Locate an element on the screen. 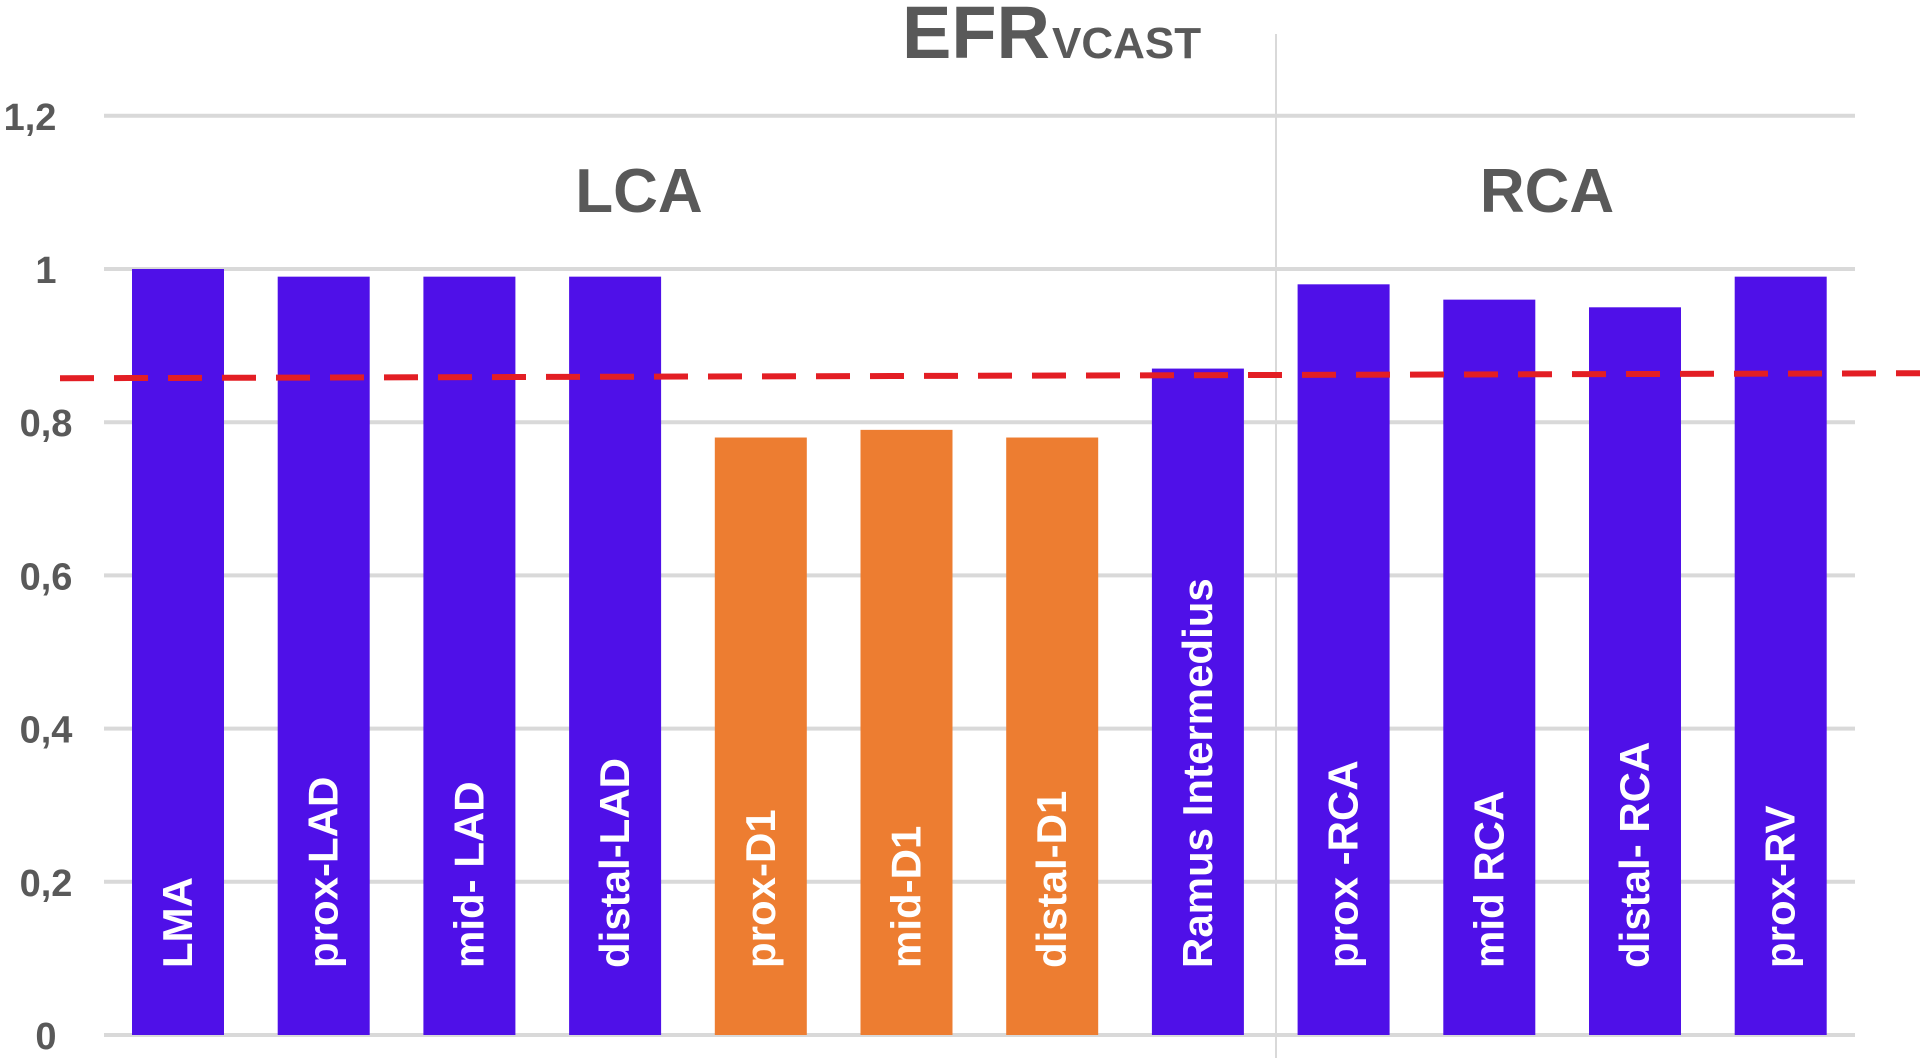 The image size is (1920, 1058). bar-label: distal- RCA is located at coordinates (1634, 855).